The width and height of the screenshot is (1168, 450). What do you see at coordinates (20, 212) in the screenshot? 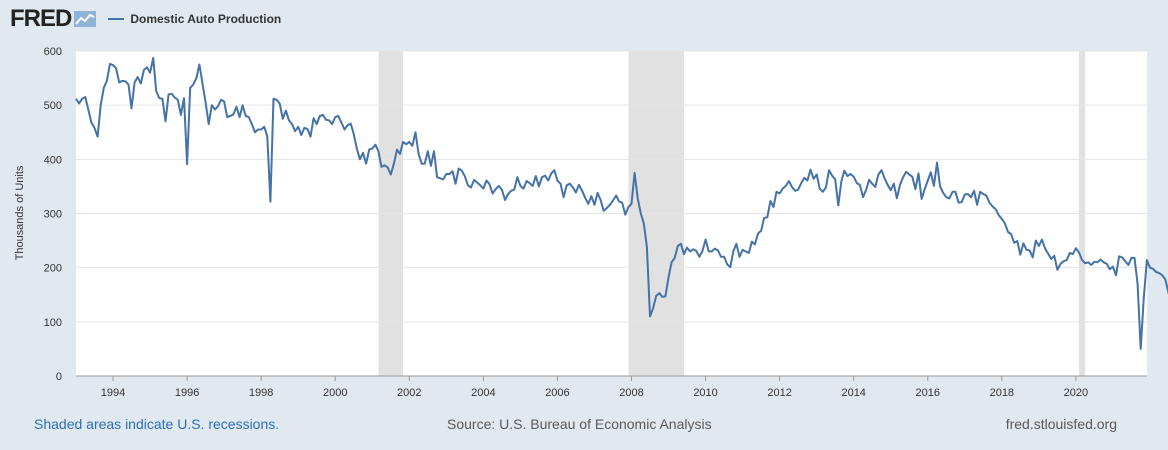
I see `y-axis-label: Thousands of Units` at bounding box center [20, 212].